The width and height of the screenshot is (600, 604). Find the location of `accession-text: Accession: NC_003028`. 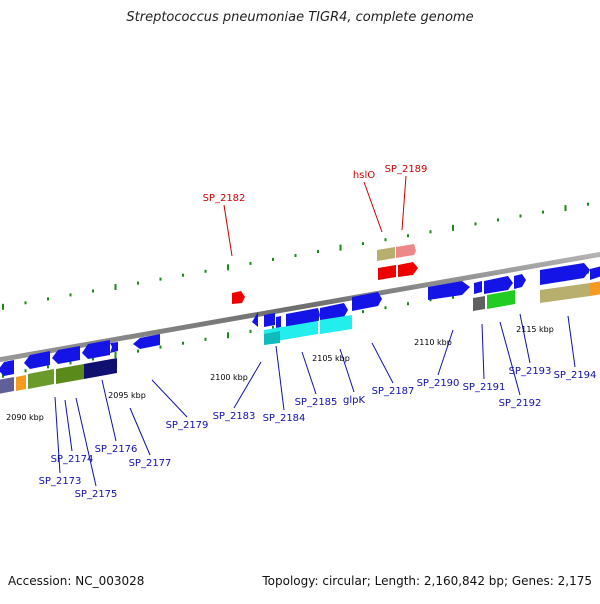

accession-text: Accession: NC_003028 is located at coordinates (76, 581).